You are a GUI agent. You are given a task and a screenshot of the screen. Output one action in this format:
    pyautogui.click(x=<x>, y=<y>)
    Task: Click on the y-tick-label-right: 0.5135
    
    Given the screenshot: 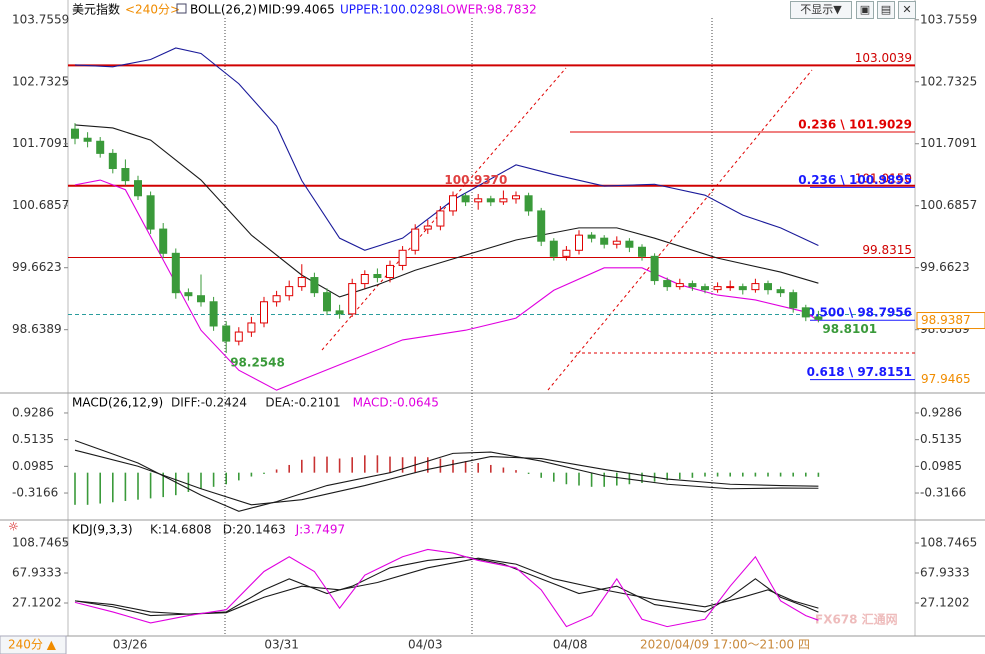 What is the action you would take?
    pyautogui.click(x=941, y=439)
    